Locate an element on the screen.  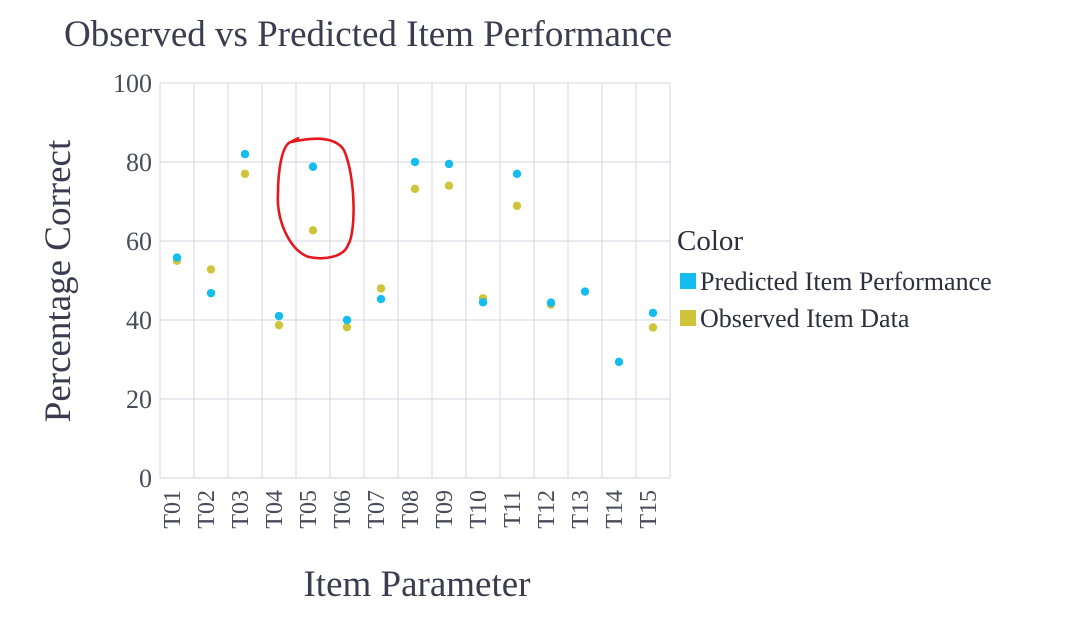
x-tick-label: T13 is located at coordinates (581, 509).